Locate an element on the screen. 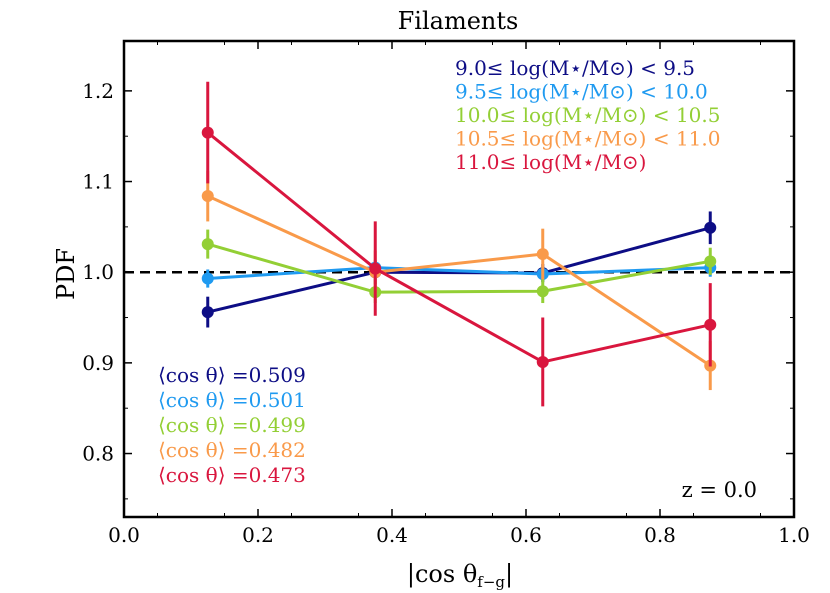 This screenshot has height=593, width=830. x-axis-title: |cos θf−g| is located at coordinates (460, 575).